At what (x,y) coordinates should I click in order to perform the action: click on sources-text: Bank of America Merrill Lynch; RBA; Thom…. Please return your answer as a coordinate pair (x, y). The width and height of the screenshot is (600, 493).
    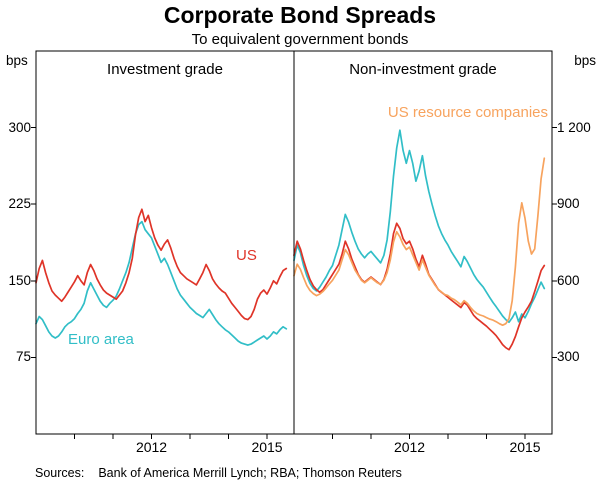
    Looking at the image, I should click on (250, 473).